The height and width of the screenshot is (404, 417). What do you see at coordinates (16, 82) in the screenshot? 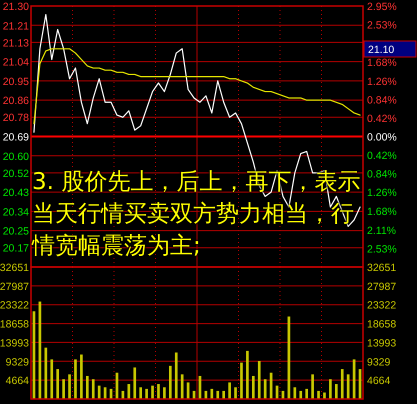
I see `y-tick-label: 20.95` at bounding box center [16, 82].